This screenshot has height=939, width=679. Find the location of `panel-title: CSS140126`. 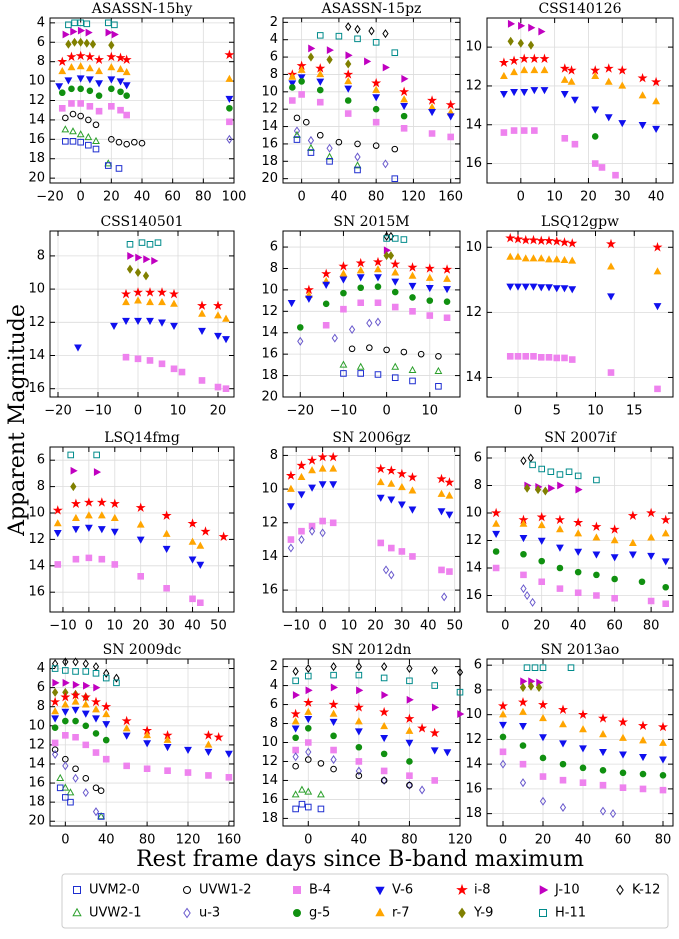

panel-title: CSS140126 is located at coordinates (579, 9).